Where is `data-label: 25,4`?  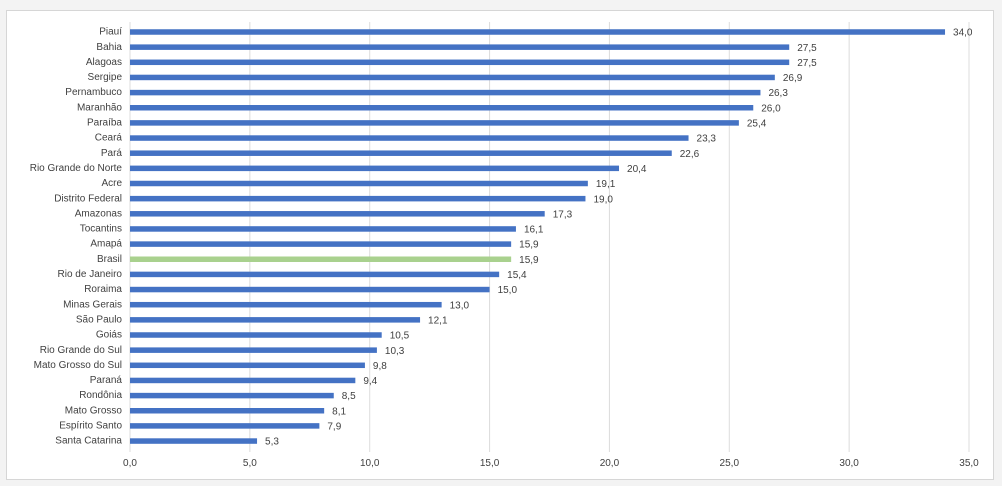
data-label: 25,4 is located at coordinates (757, 124).